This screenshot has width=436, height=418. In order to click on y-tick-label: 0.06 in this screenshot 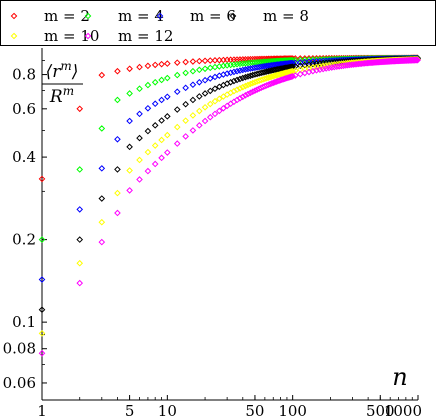, I will do `click(19, 383)`.